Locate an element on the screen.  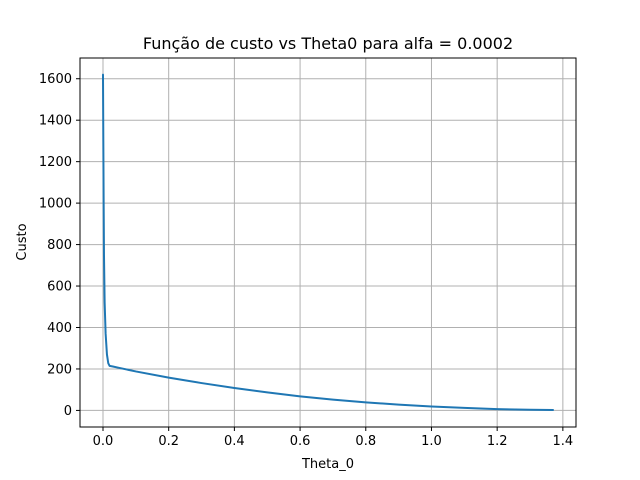
x-tick-label: 1.4 is located at coordinates (563, 441).